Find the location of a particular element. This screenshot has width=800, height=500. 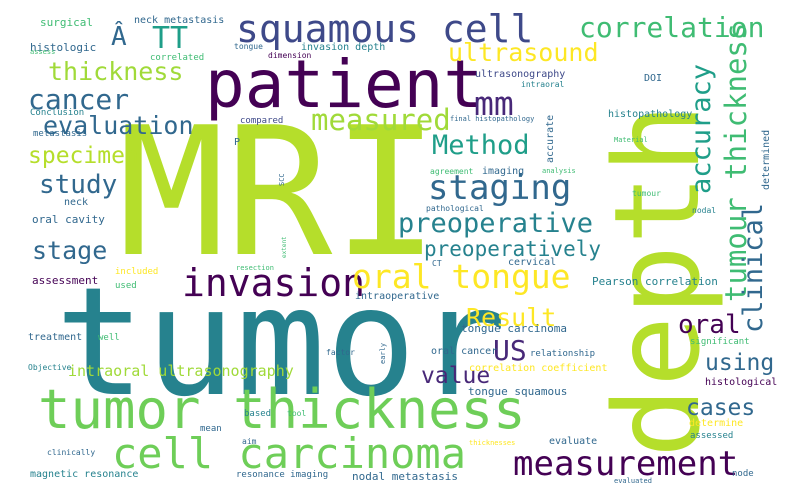

word-mean: mean is located at coordinates (211, 429).